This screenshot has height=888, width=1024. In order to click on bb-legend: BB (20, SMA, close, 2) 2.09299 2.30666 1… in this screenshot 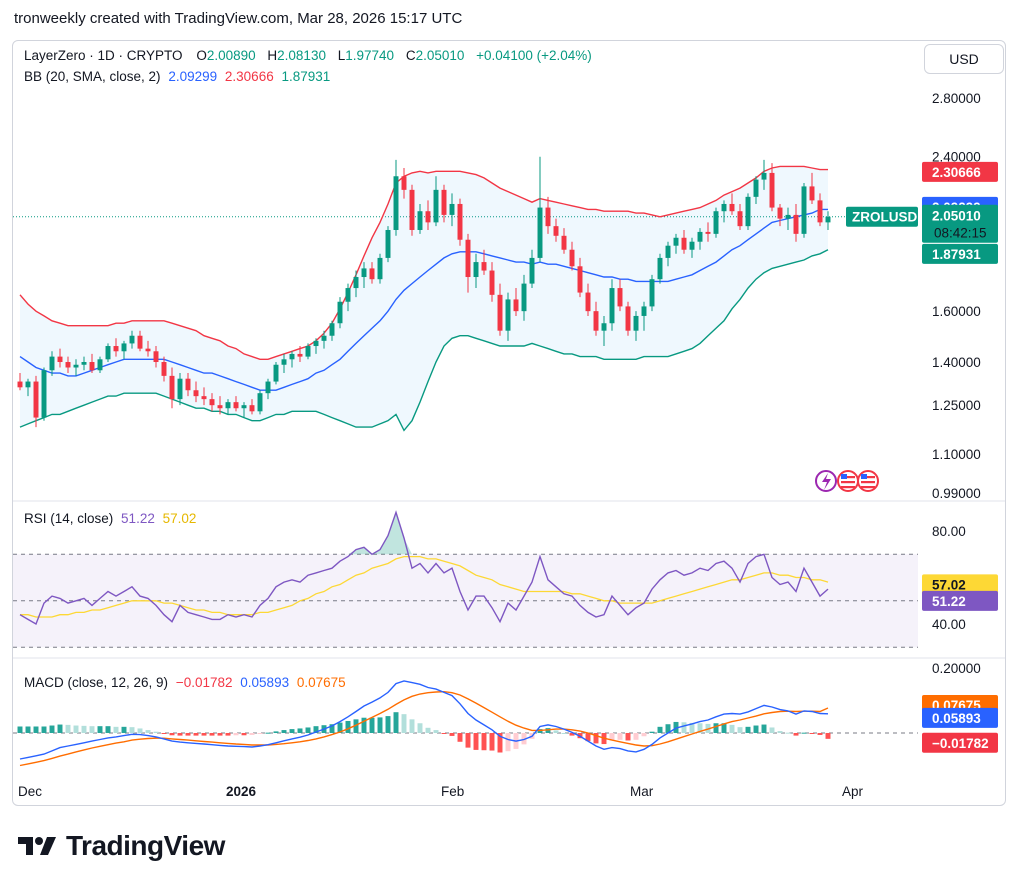, I will do `click(179, 76)`.